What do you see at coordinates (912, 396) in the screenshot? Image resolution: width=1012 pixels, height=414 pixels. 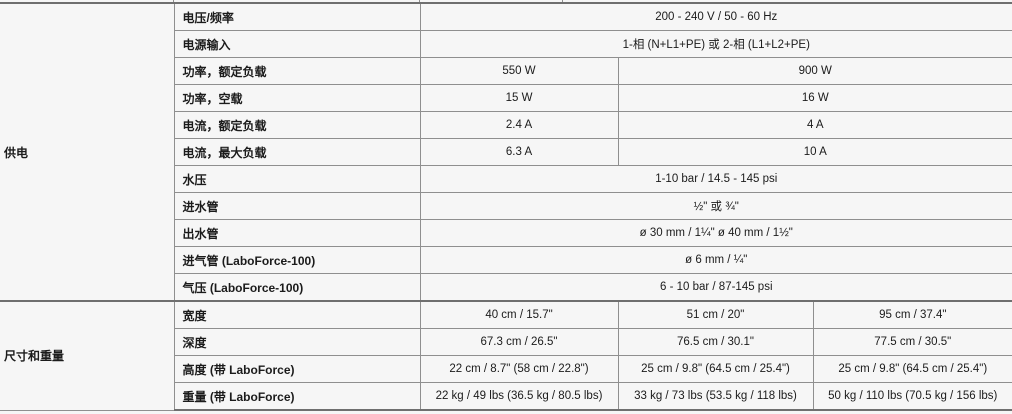 I see `spec-value: 50 kg / 110 lbs (70.5 kg / 156 lbs)` at bounding box center [912, 396].